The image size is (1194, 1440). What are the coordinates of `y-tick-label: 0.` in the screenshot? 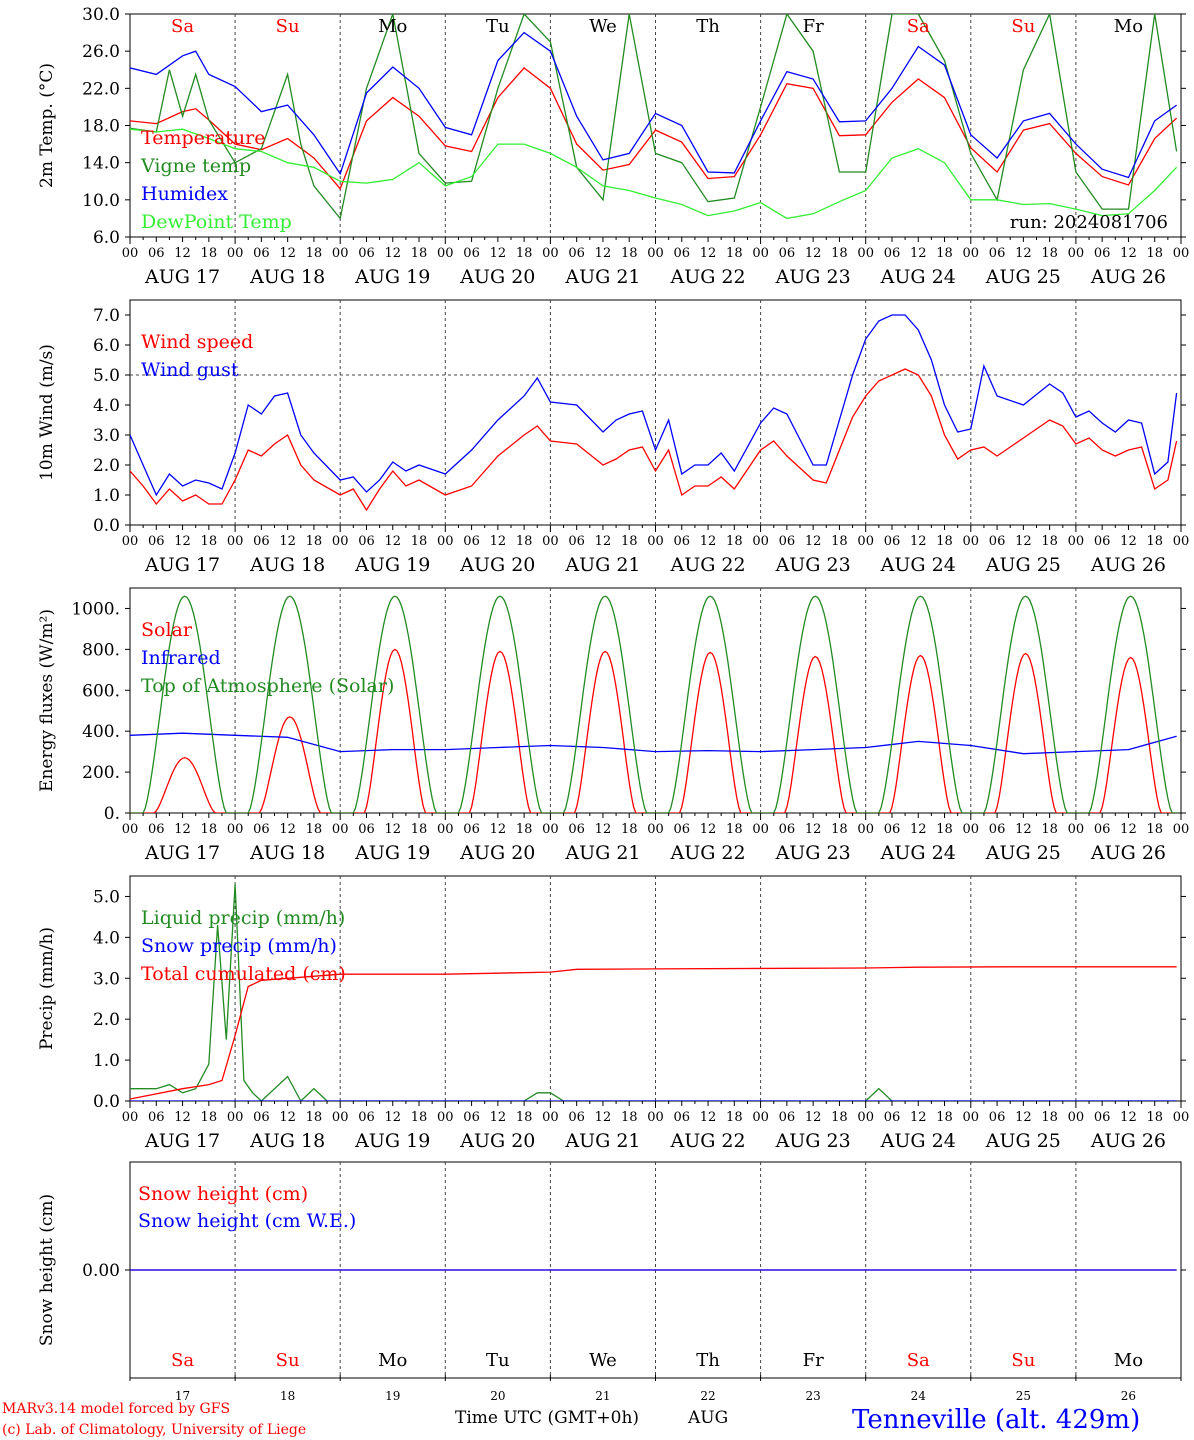 It's located at (112, 814).